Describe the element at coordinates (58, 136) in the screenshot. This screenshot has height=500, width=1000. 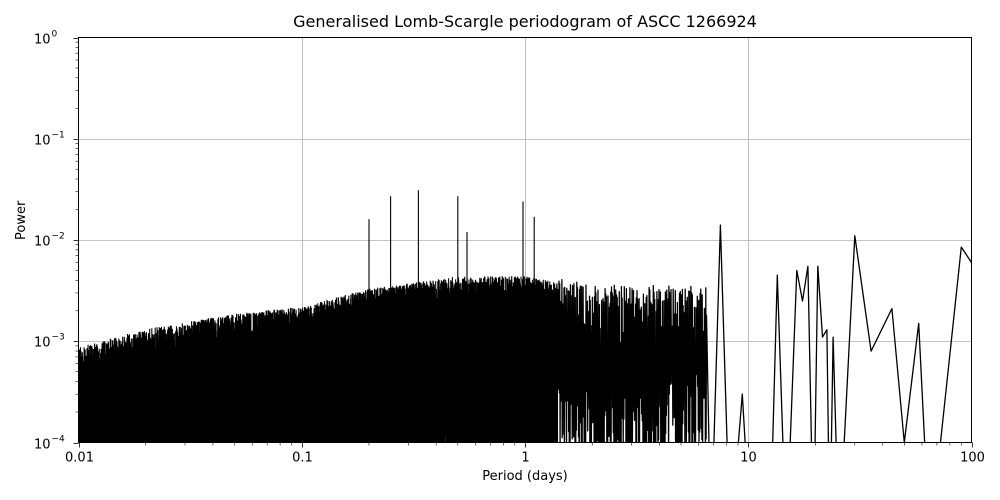
I see `y-tick-exponent: −1` at that location.